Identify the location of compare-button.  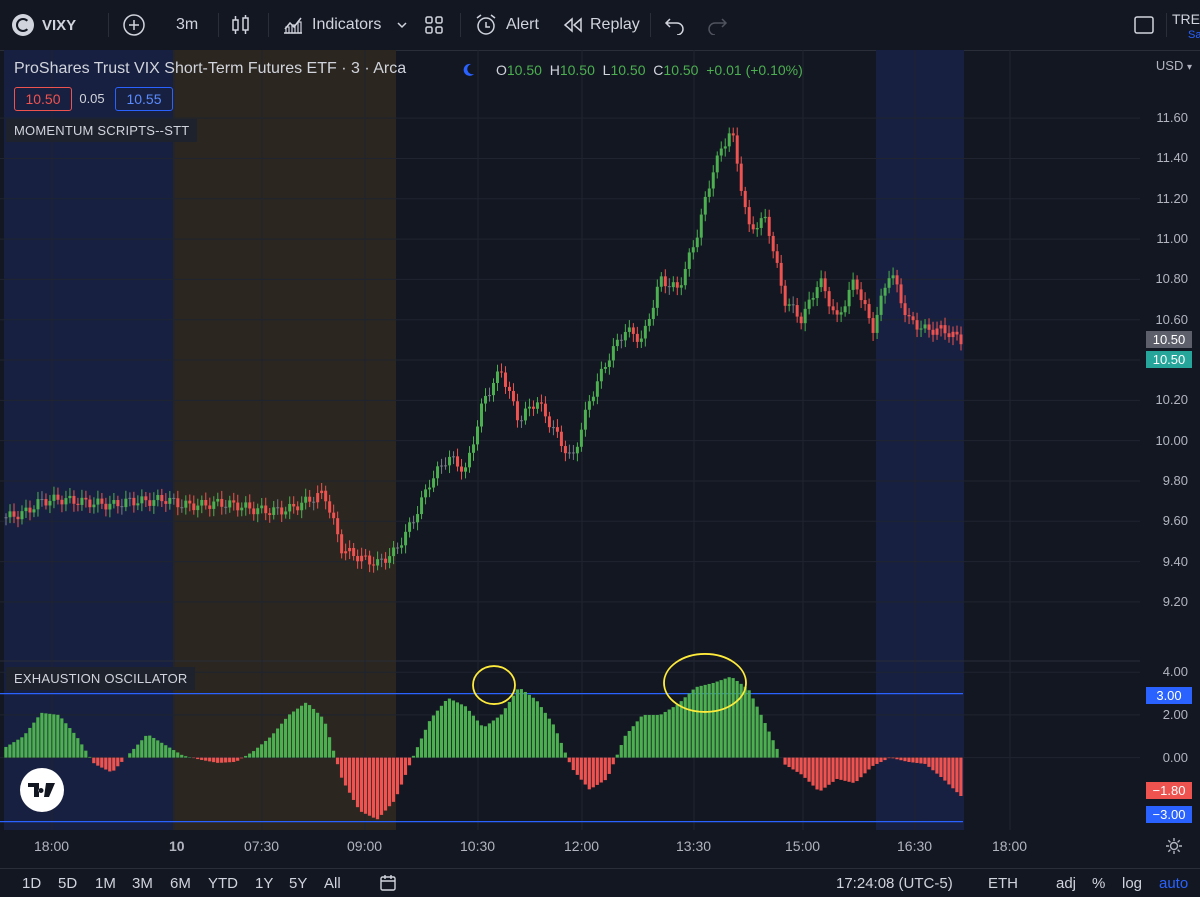
(134, 25).